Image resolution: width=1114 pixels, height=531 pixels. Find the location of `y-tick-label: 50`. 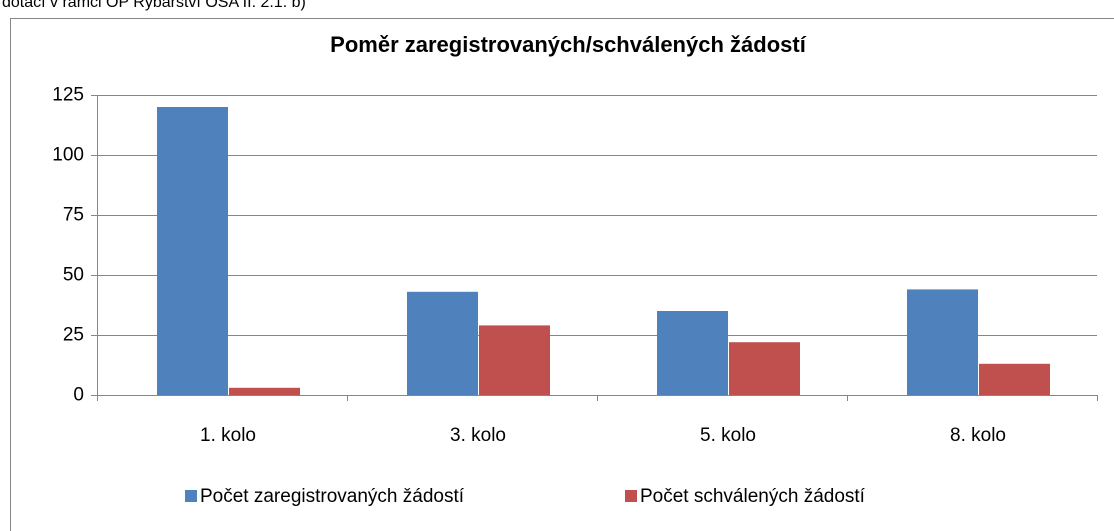

y-tick-label: 50 is located at coordinates (73, 275).